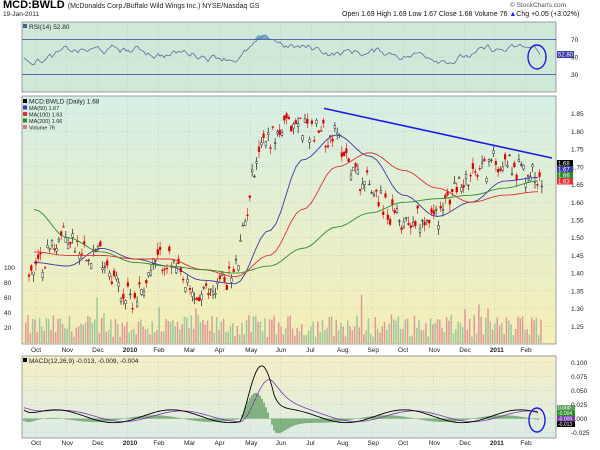  Describe the element at coordinates (565, 169) in the screenshot. I see `price-value-tag-bg` at that location.